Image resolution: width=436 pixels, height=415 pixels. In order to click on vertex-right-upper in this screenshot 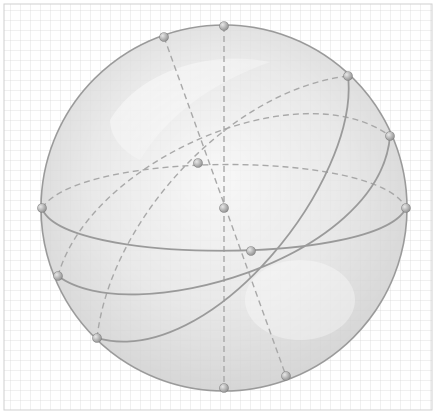, I will do `click(390, 136)`.